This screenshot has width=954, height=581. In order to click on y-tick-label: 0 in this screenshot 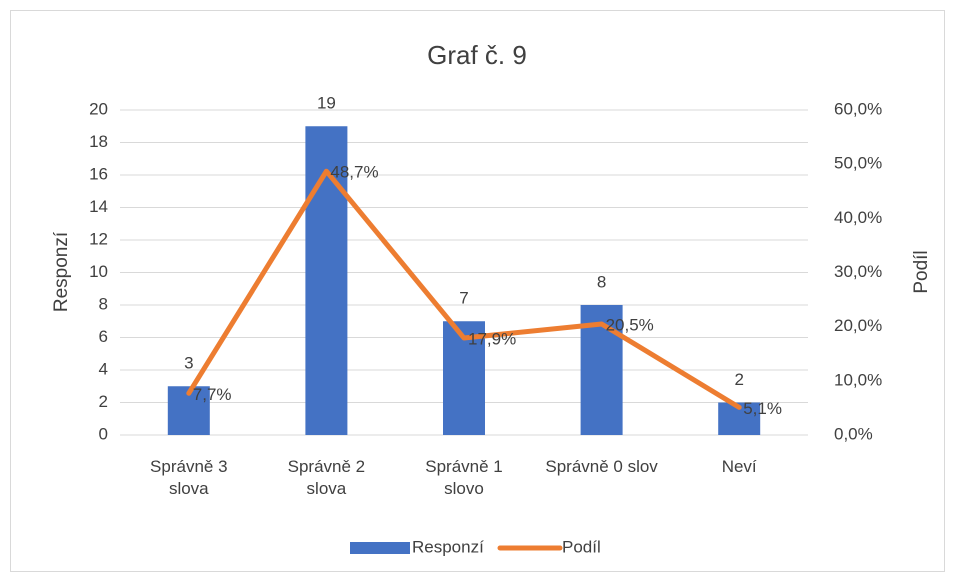, I will do `click(103, 433)`.